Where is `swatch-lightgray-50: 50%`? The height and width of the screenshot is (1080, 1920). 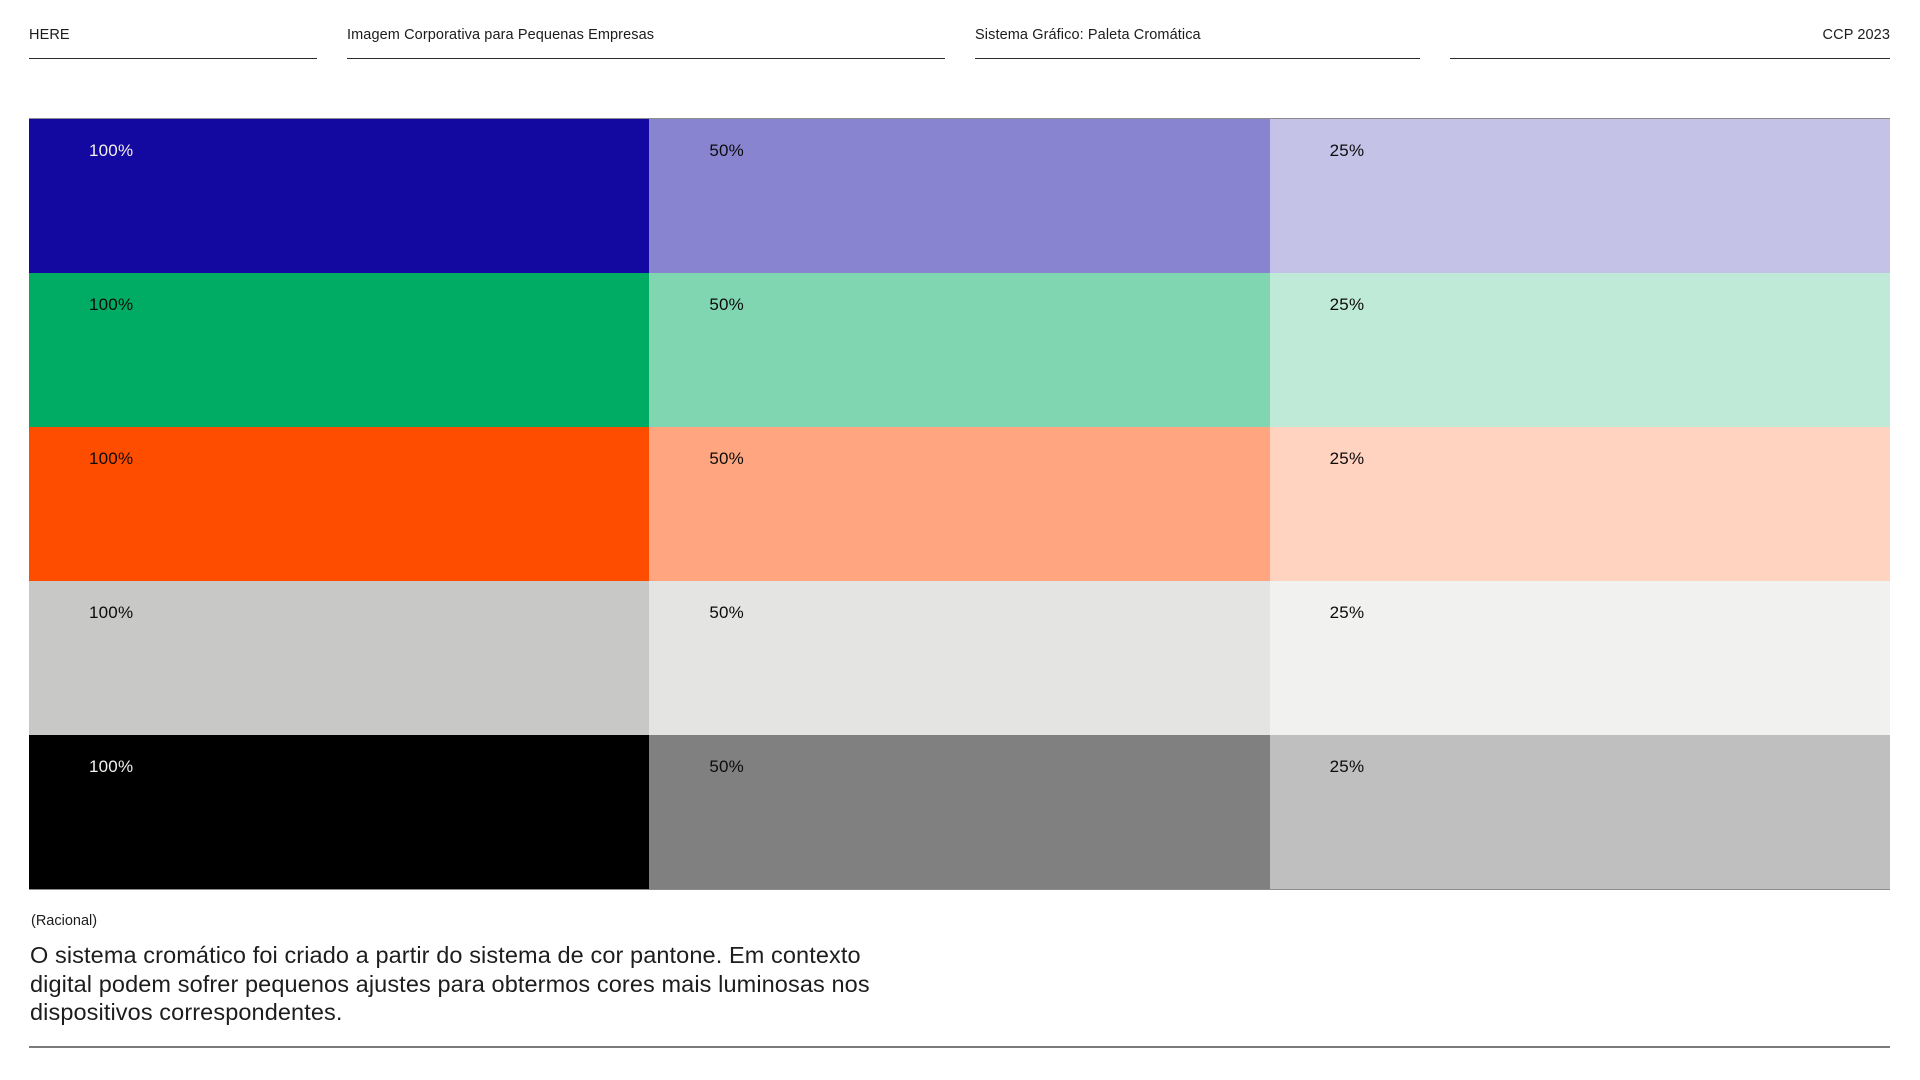 swatch-lightgray-50: 50% is located at coordinates (959, 658).